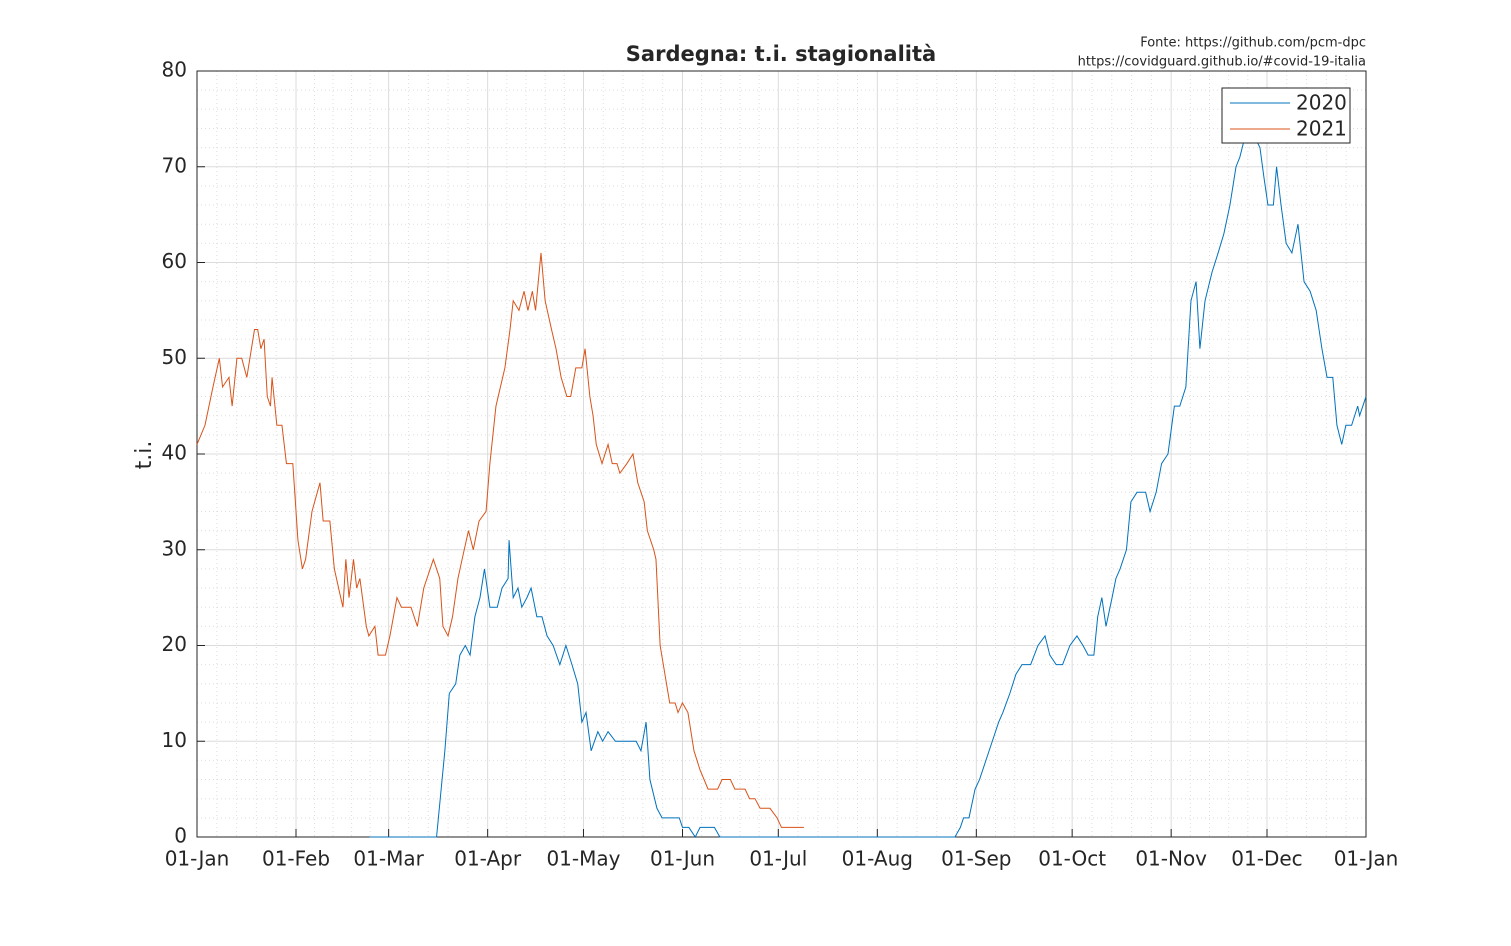 This screenshot has width=1511, height=946. Describe the element at coordinates (1321, 129) in the screenshot. I see `legend-label: 2021` at that location.